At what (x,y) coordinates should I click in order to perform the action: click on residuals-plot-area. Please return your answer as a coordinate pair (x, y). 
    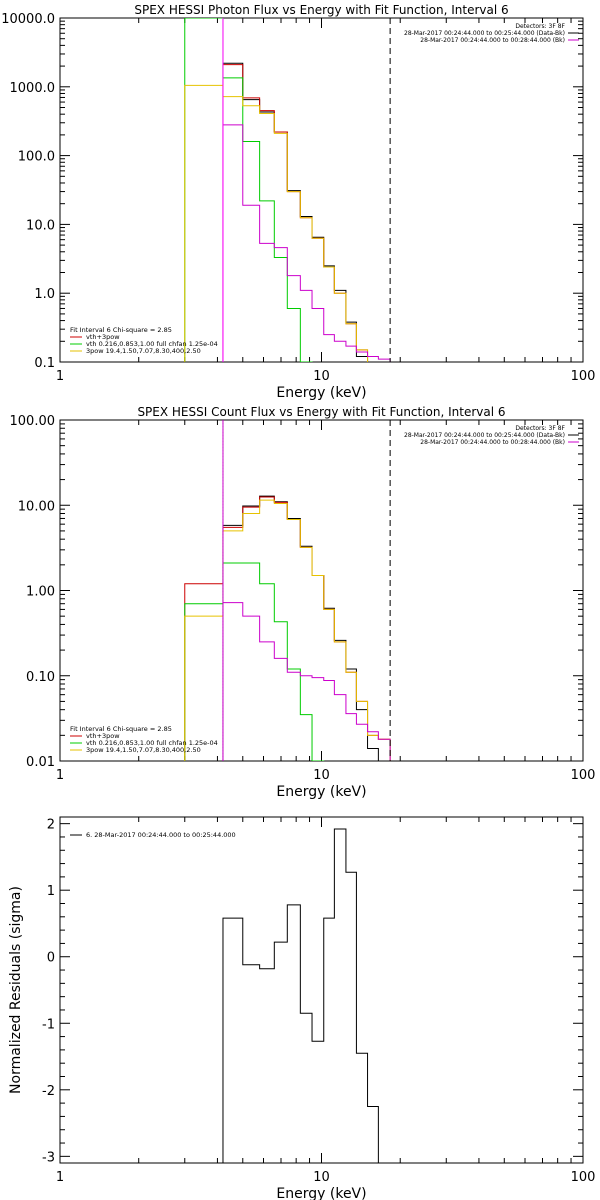
    Looking at the image, I should click on (300, 995).